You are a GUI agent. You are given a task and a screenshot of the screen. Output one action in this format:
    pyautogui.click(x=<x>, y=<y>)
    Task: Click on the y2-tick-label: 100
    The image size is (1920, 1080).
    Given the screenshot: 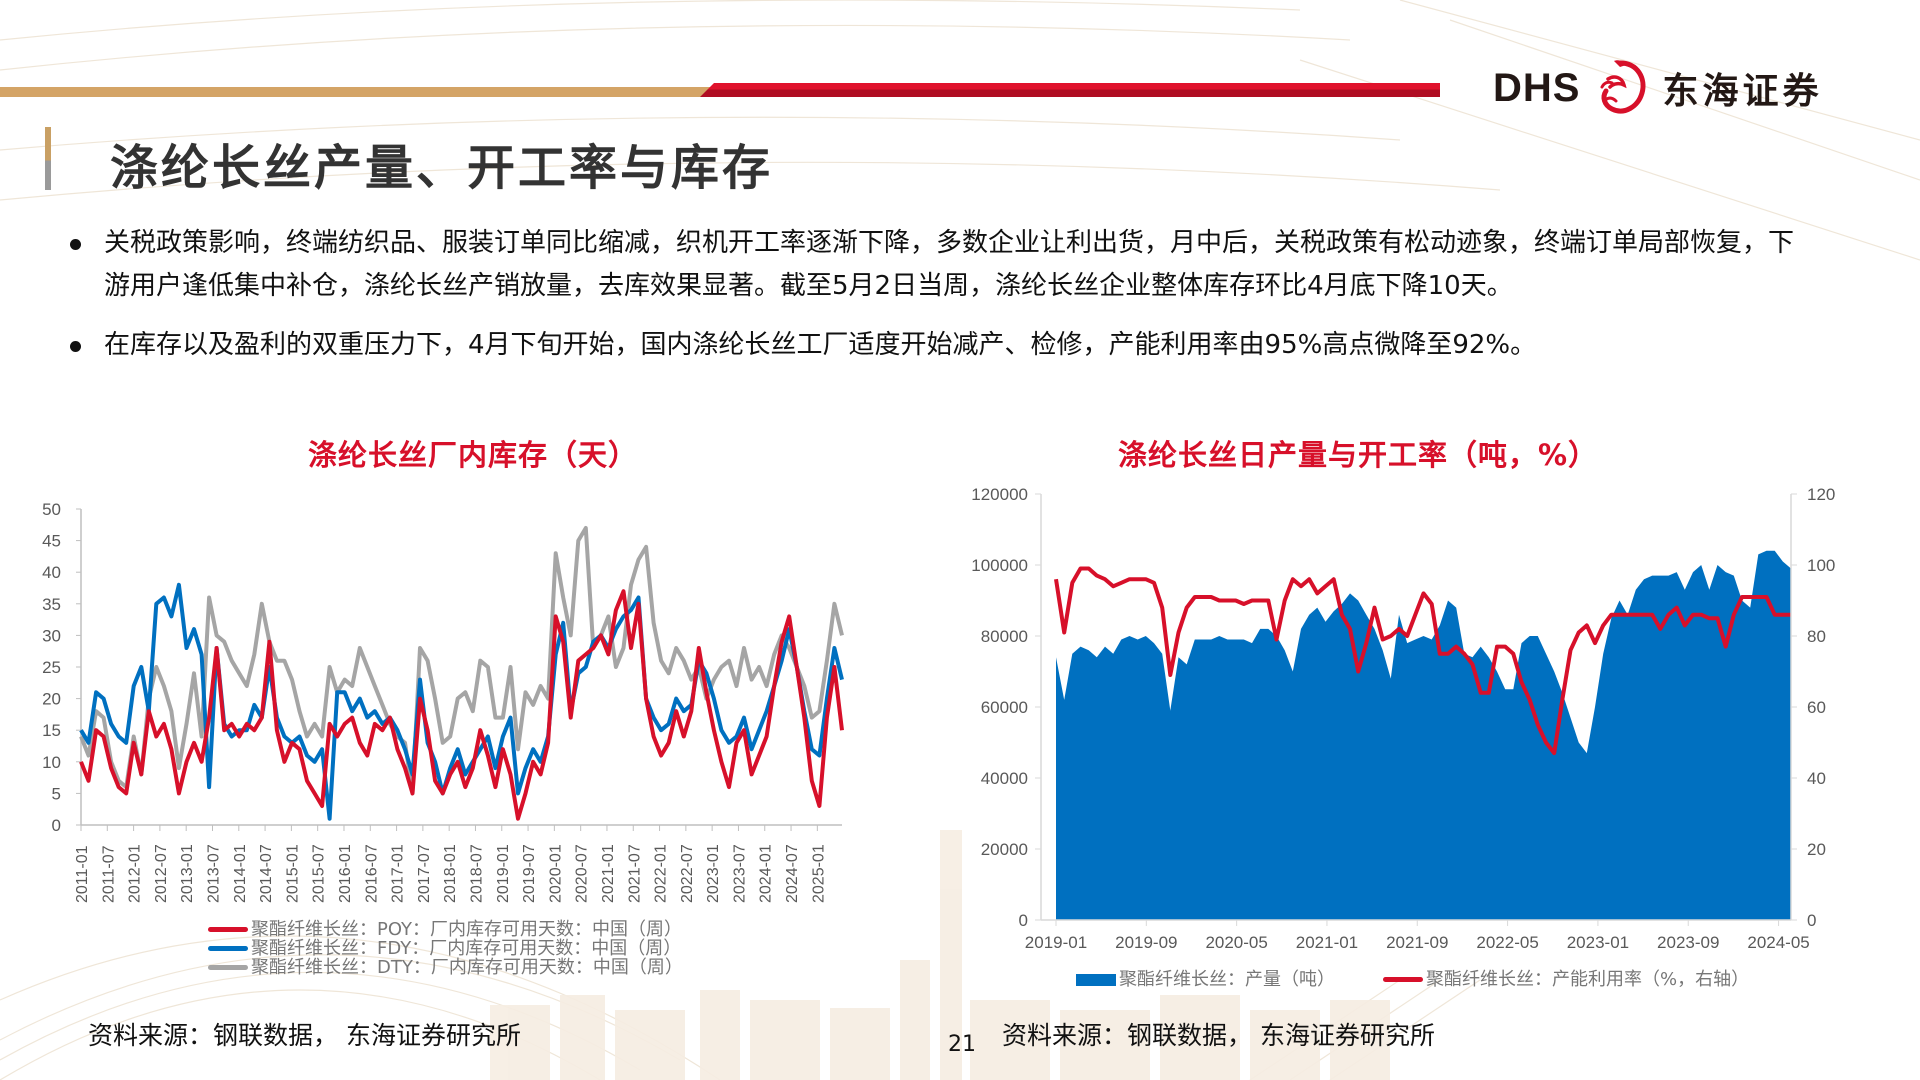 What is the action you would take?
    pyautogui.click(x=1821, y=565)
    